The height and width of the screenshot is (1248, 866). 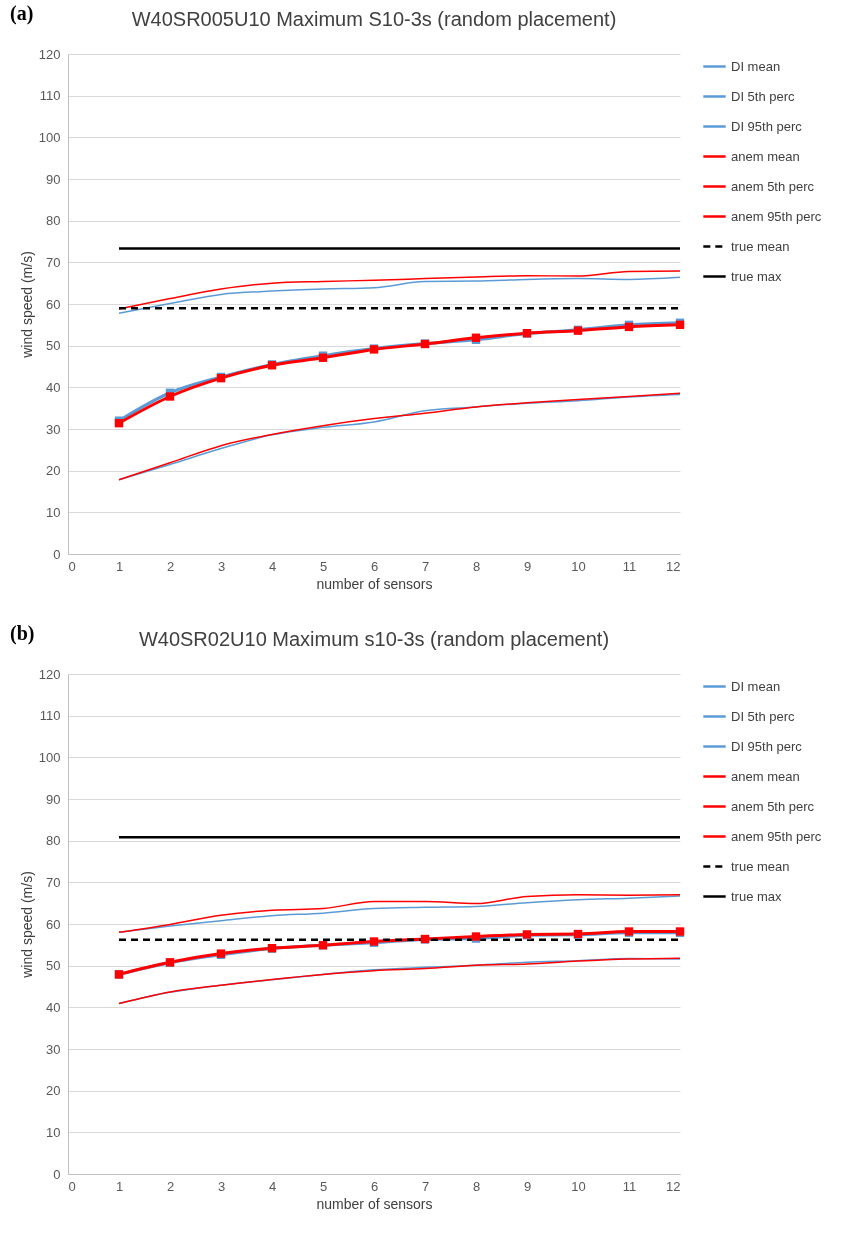 I want to click on chart-title: W40SR005U10 Maximum S10-3s (random placement), so click(x=374, y=19).